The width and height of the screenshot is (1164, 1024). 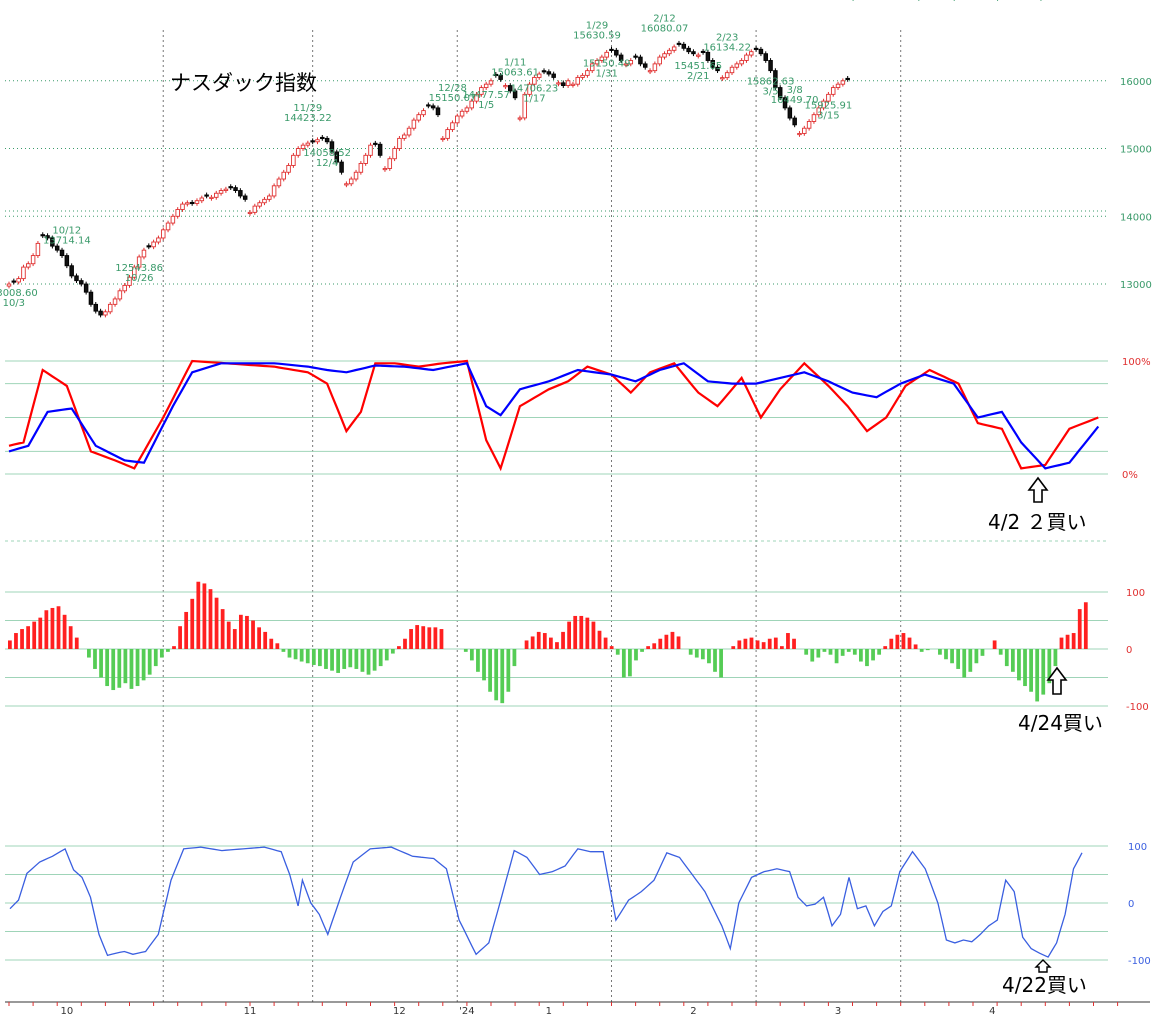 What do you see at coordinates (795, 100) in the screenshot?
I see `close-value-label: 16449.70` at bounding box center [795, 100].